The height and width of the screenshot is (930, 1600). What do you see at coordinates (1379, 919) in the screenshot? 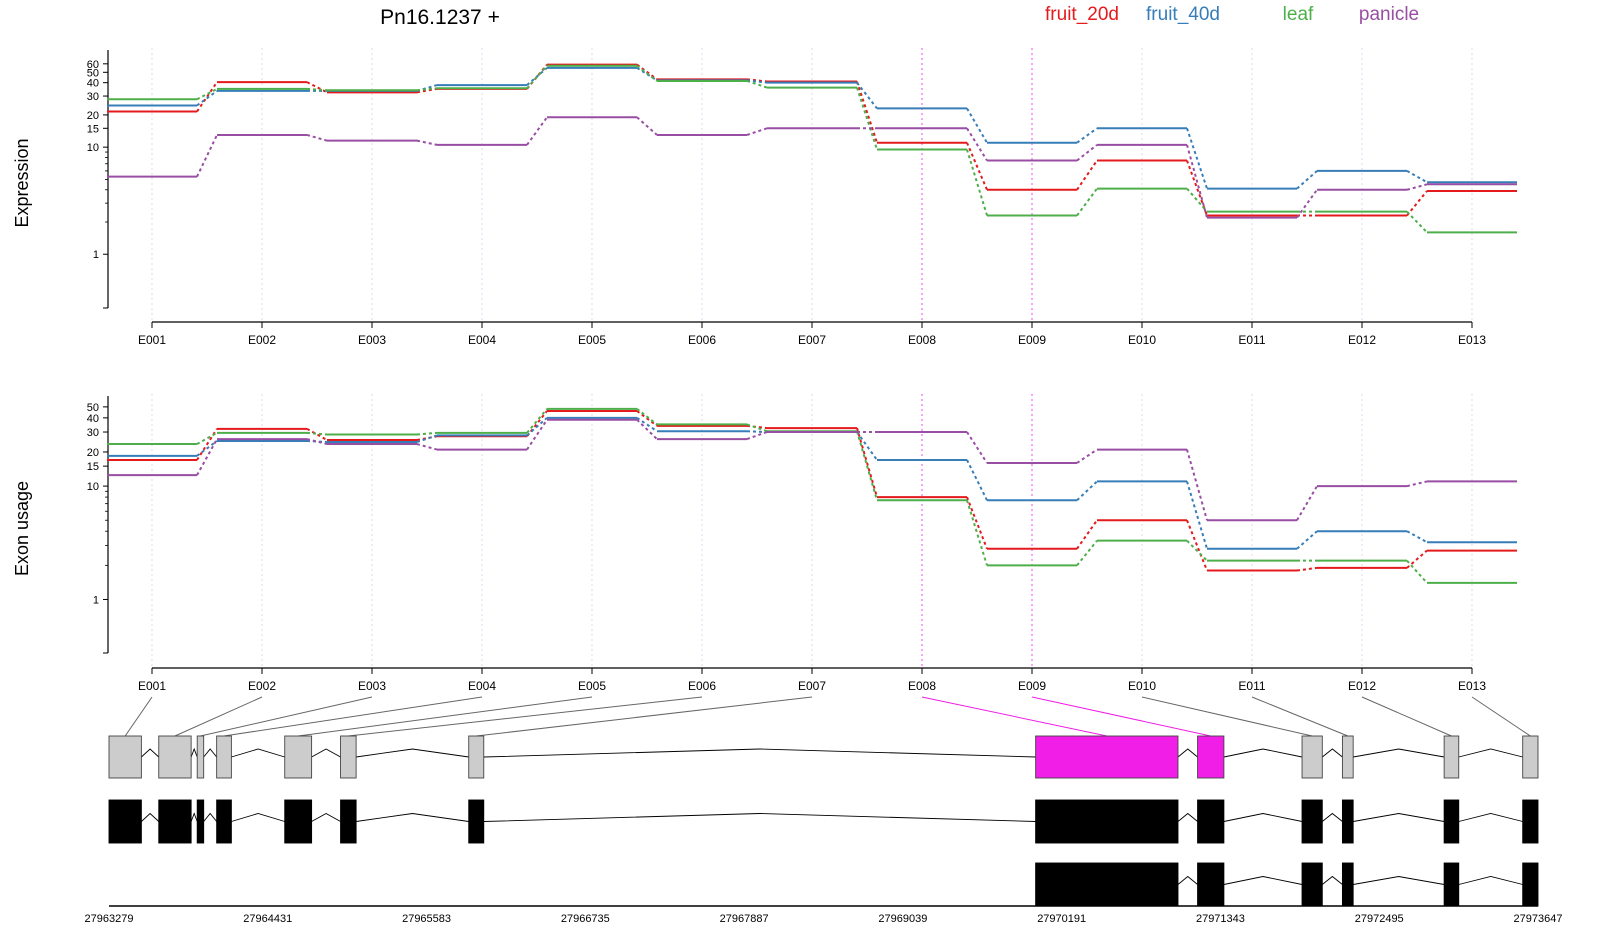
I see `genomic-axis-tick-label: 27972495` at bounding box center [1379, 919].